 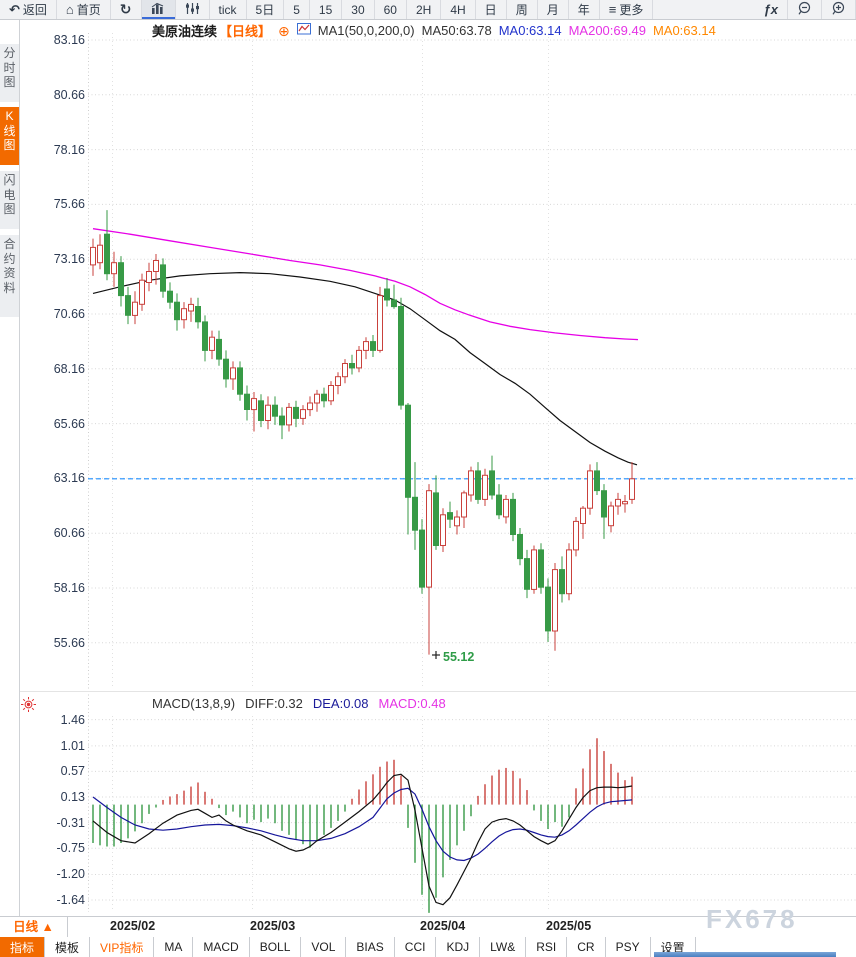 What do you see at coordinates (297, 9) in the screenshot?
I see `toolbar-period-5-button: 5` at bounding box center [297, 9].